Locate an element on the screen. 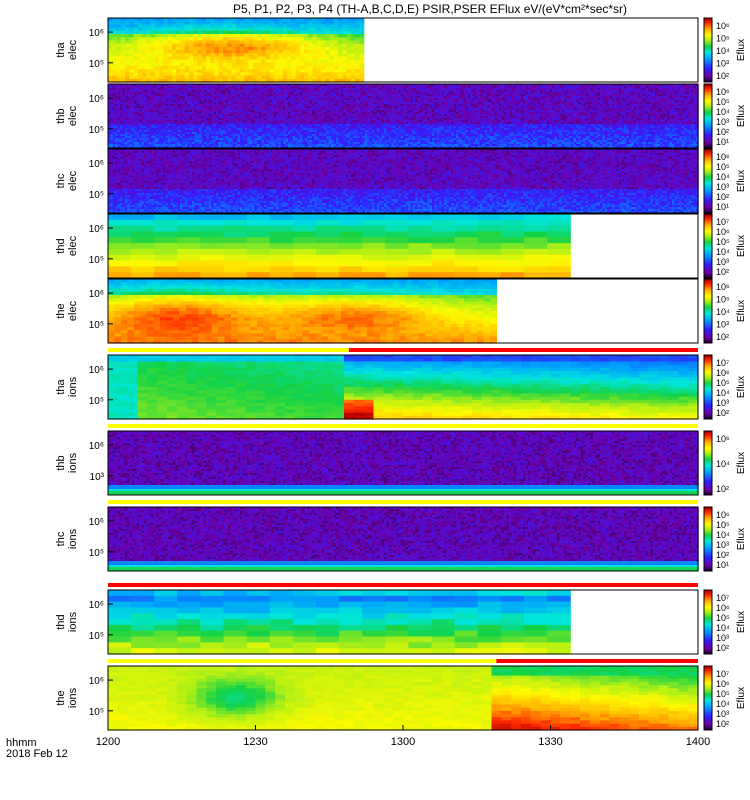 The image size is (750, 800). spectrogram-the-elec is located at coordinates (302, 311).